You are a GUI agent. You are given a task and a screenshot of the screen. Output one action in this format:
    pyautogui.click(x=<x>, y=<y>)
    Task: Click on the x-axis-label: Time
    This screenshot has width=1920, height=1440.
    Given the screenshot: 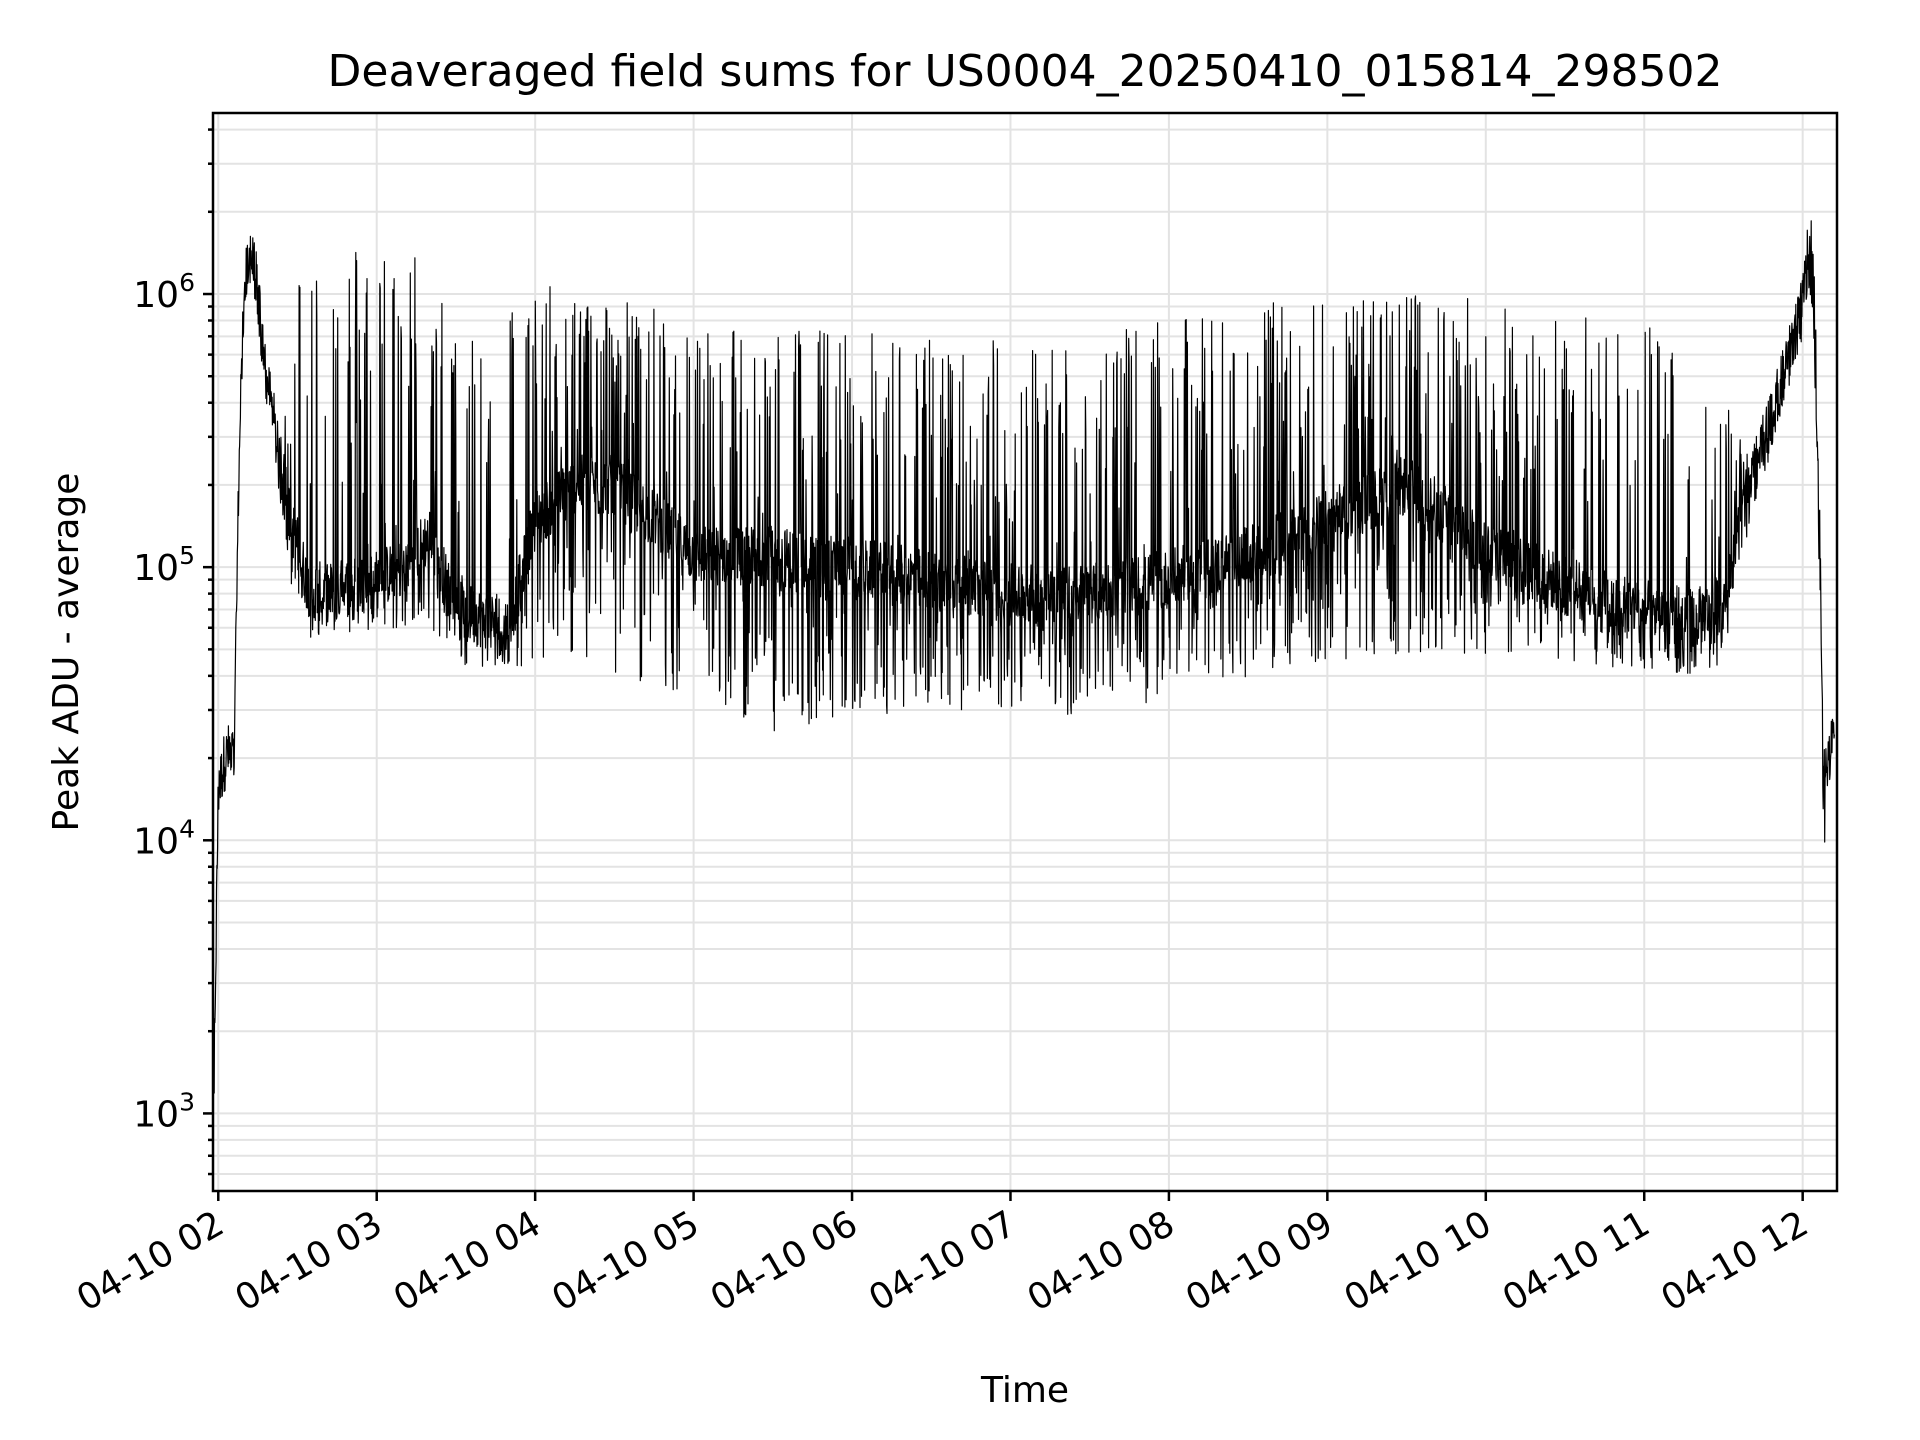 What is the action you would take?
    pyautogui.click(x=1024, y=1390)
    